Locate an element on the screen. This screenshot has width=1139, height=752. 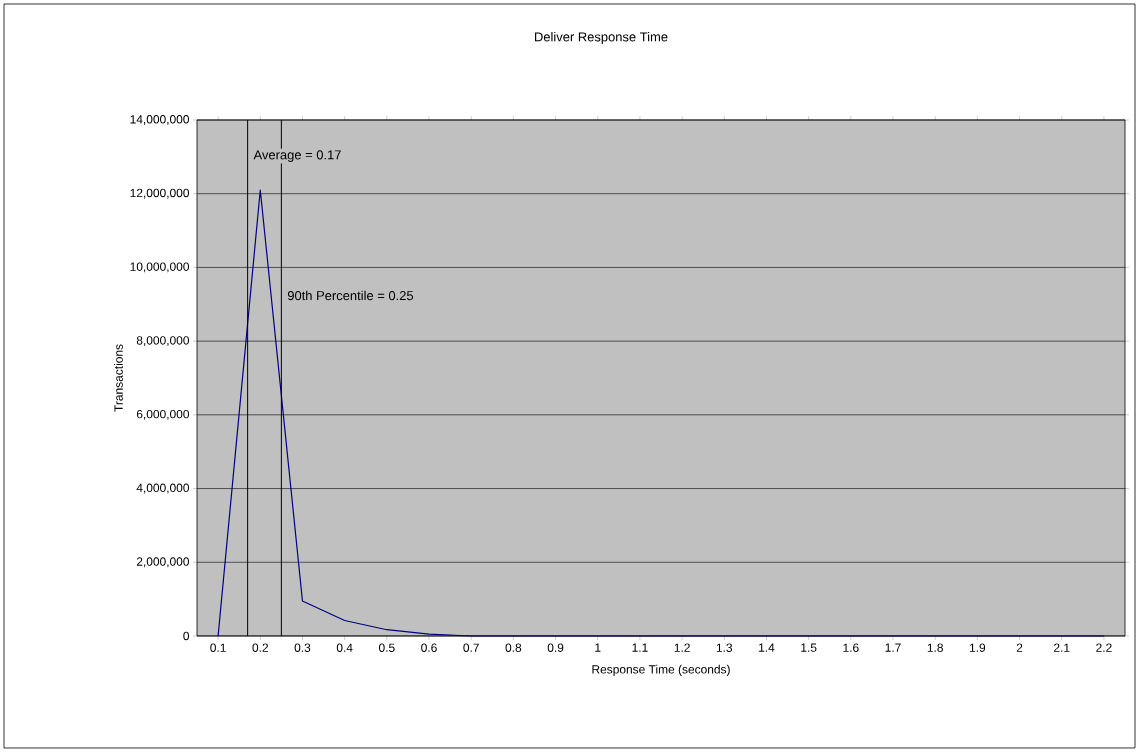
y-tick-label: 10,000,000 is located at coordinates (160, 267).